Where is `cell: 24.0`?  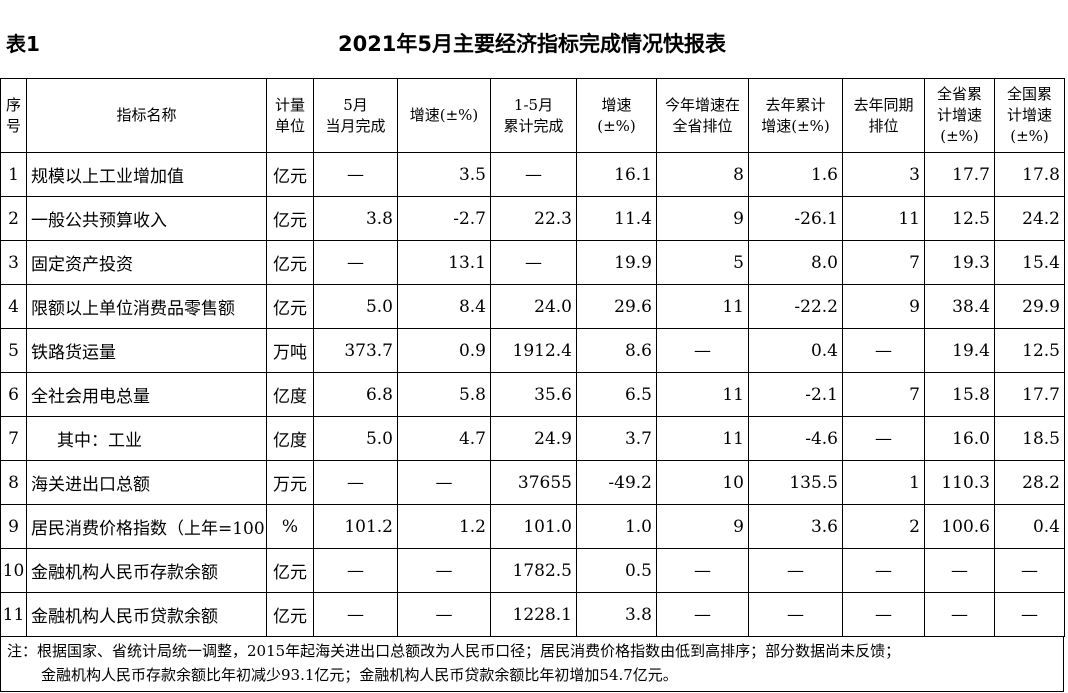 cell: 24.0 is located at coordinates (533, 306).